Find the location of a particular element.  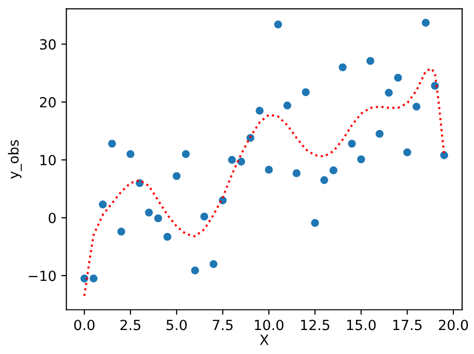

x-tick-label: 2.5 is located at coordinates (130, 325).